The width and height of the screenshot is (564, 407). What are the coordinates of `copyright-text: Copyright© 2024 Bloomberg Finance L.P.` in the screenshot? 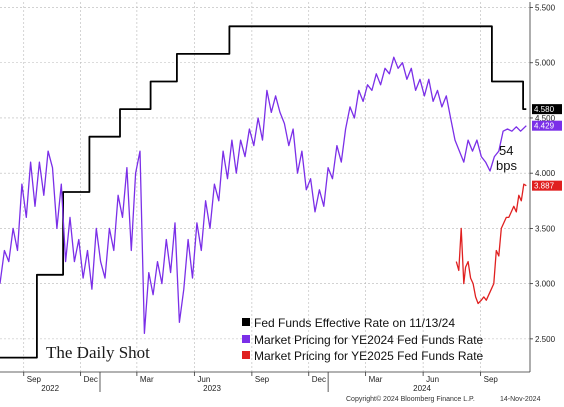 It's located at (410, 399).